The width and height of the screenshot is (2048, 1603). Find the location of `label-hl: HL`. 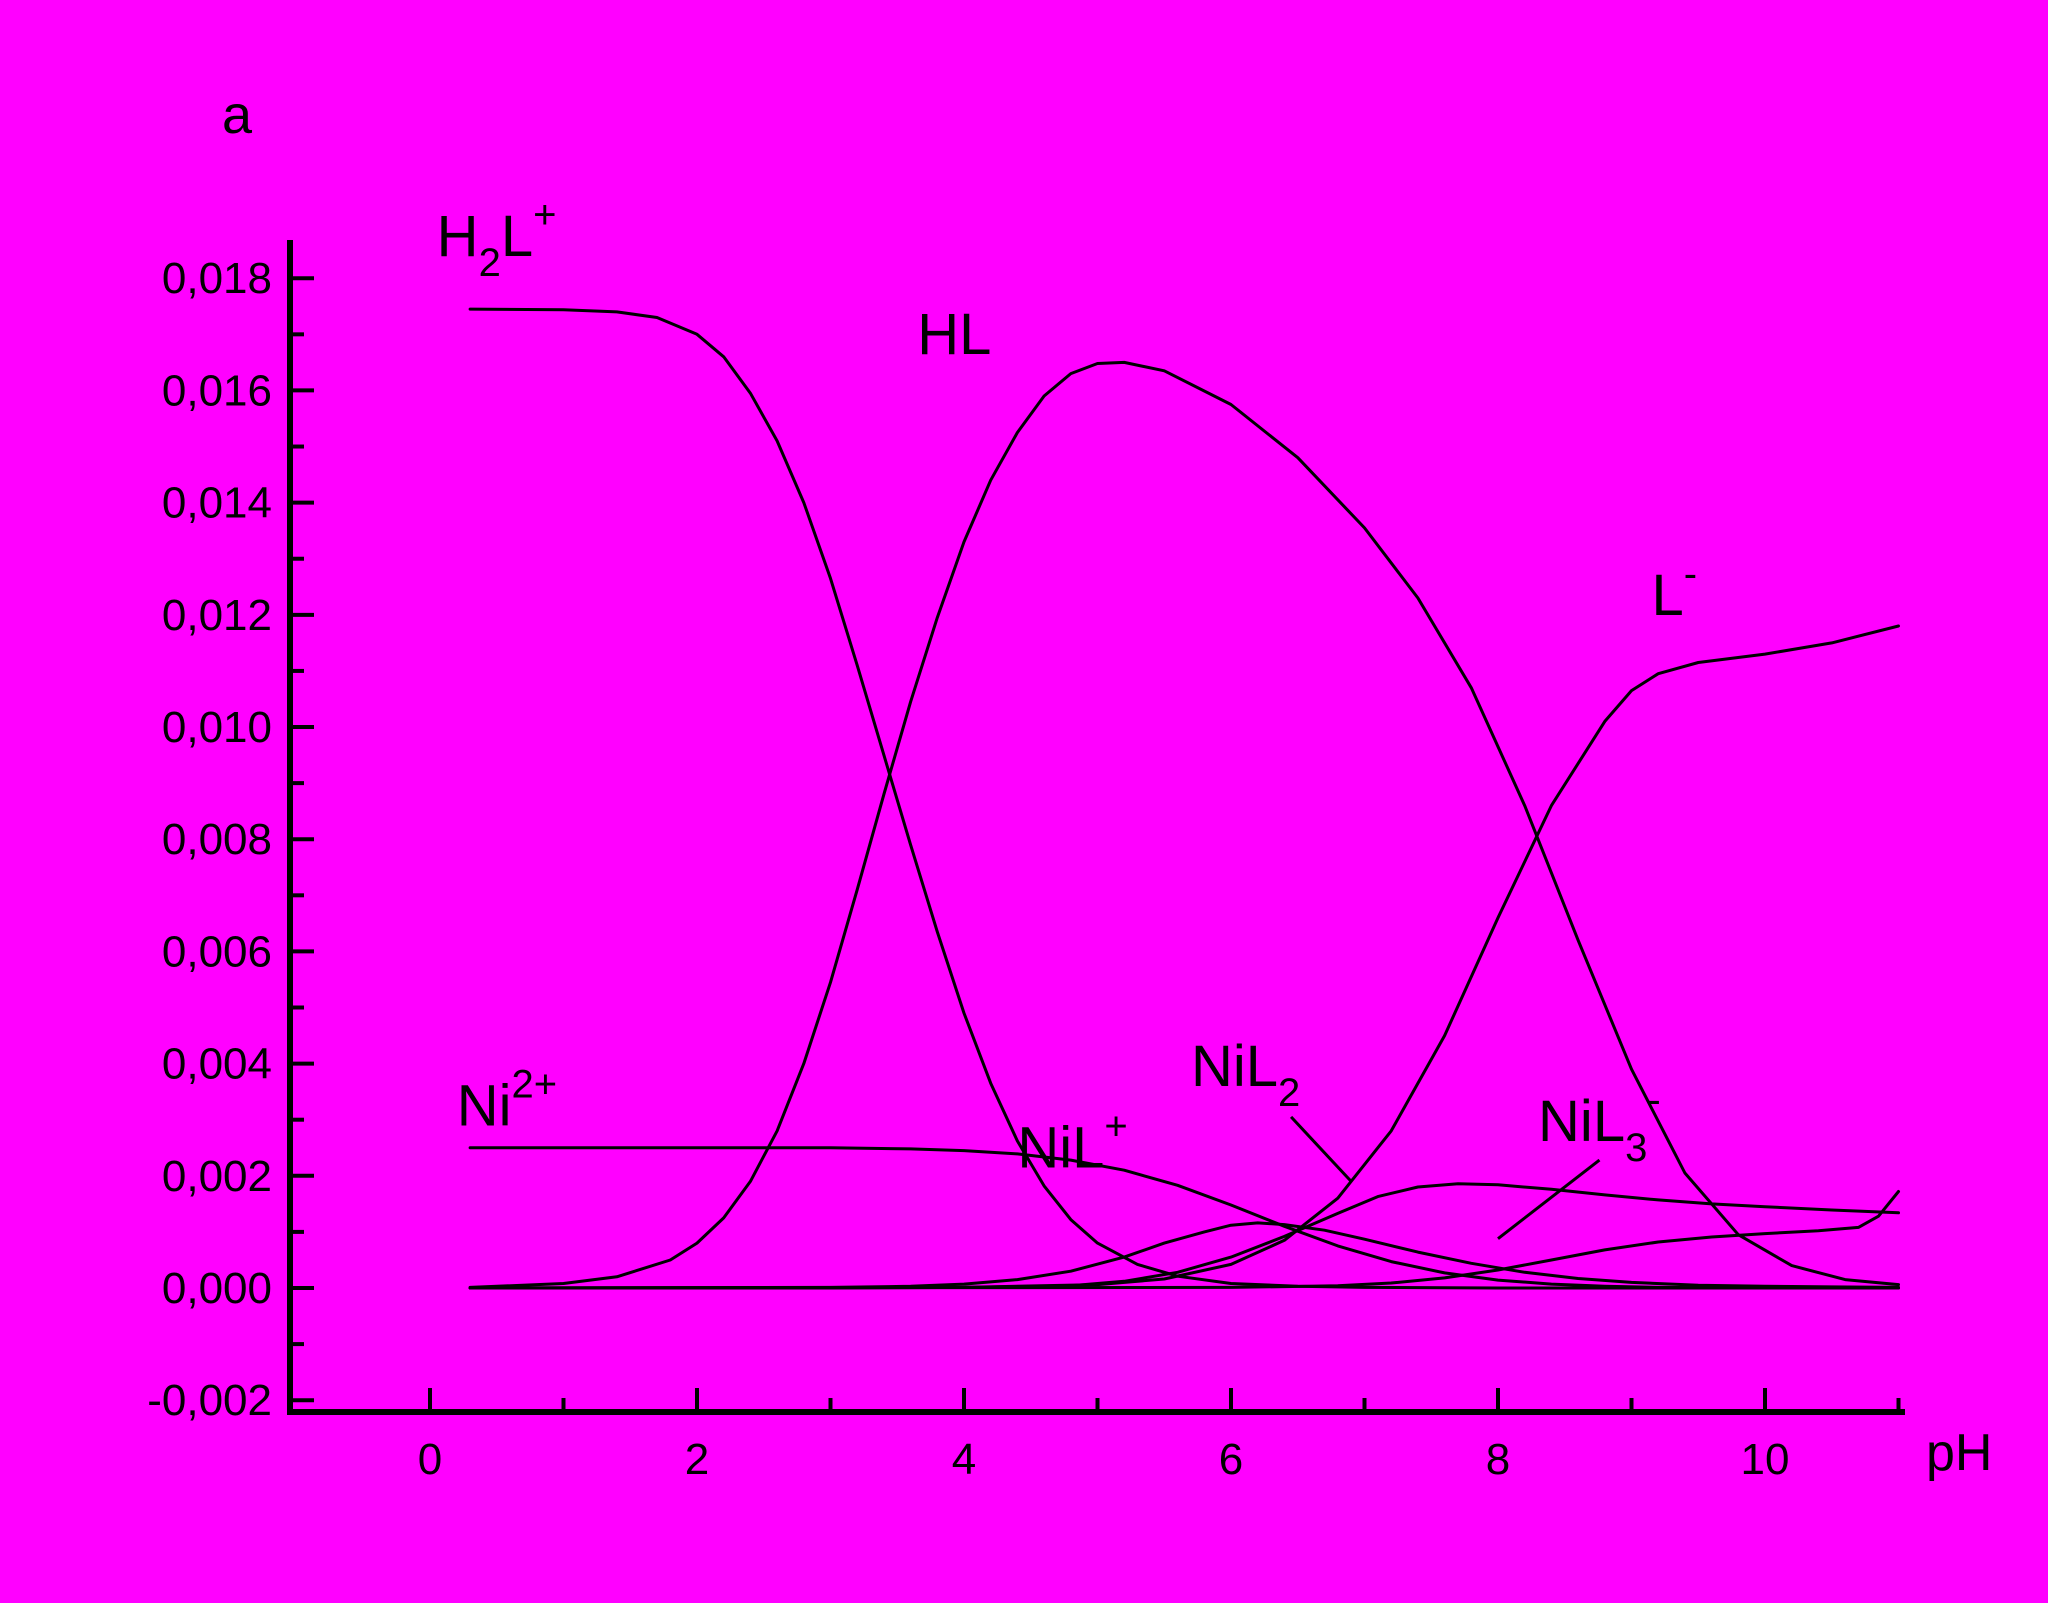

label-hl: HL is located at coordinates (954, 334).